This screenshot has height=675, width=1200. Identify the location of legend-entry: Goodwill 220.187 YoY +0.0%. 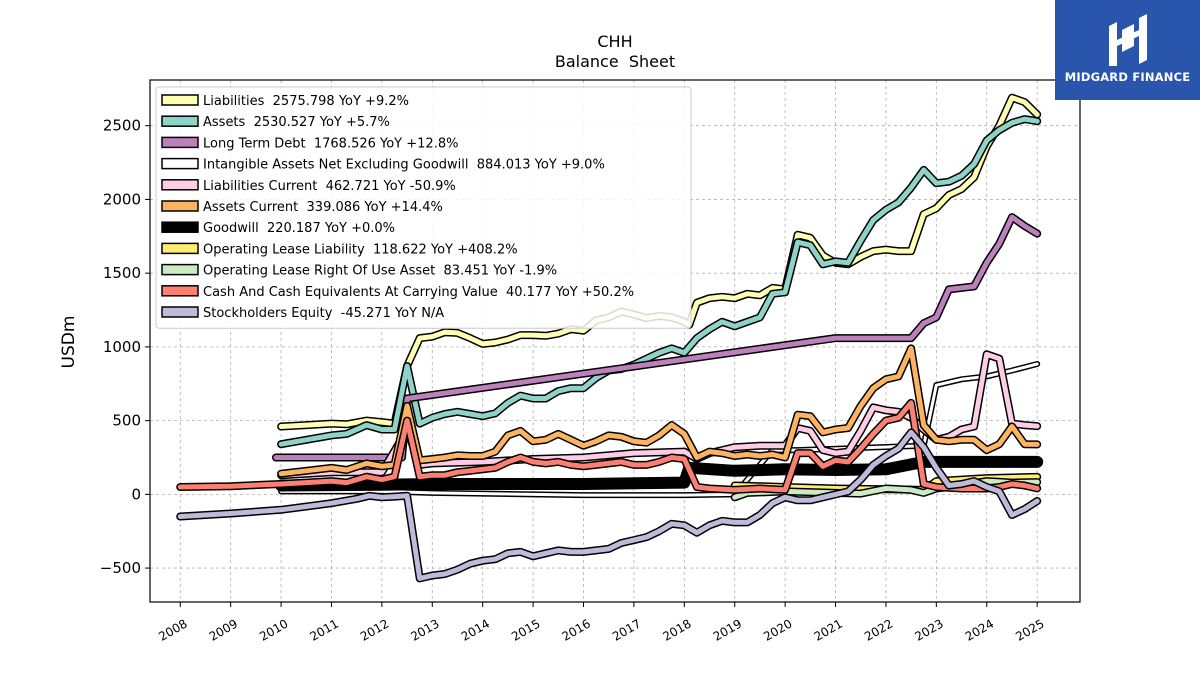
(278, 228).